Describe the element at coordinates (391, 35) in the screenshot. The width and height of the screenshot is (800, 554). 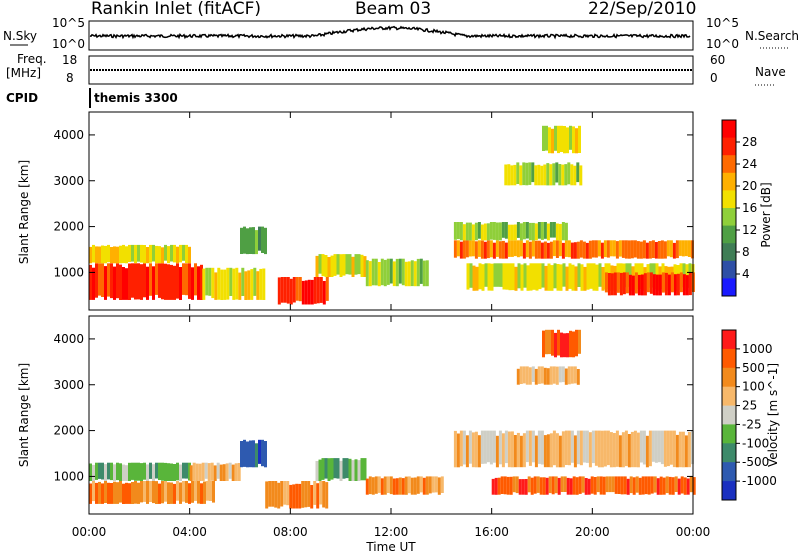
I see `nsky-panel` at that location.